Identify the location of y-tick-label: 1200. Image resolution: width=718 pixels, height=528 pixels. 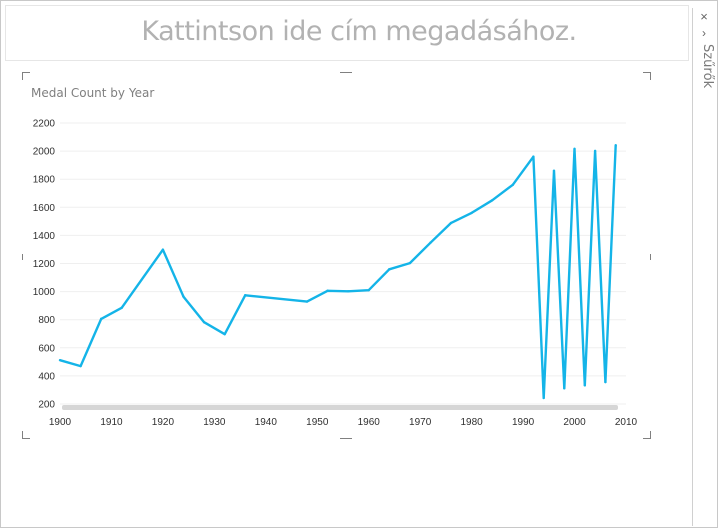
(44, 264).